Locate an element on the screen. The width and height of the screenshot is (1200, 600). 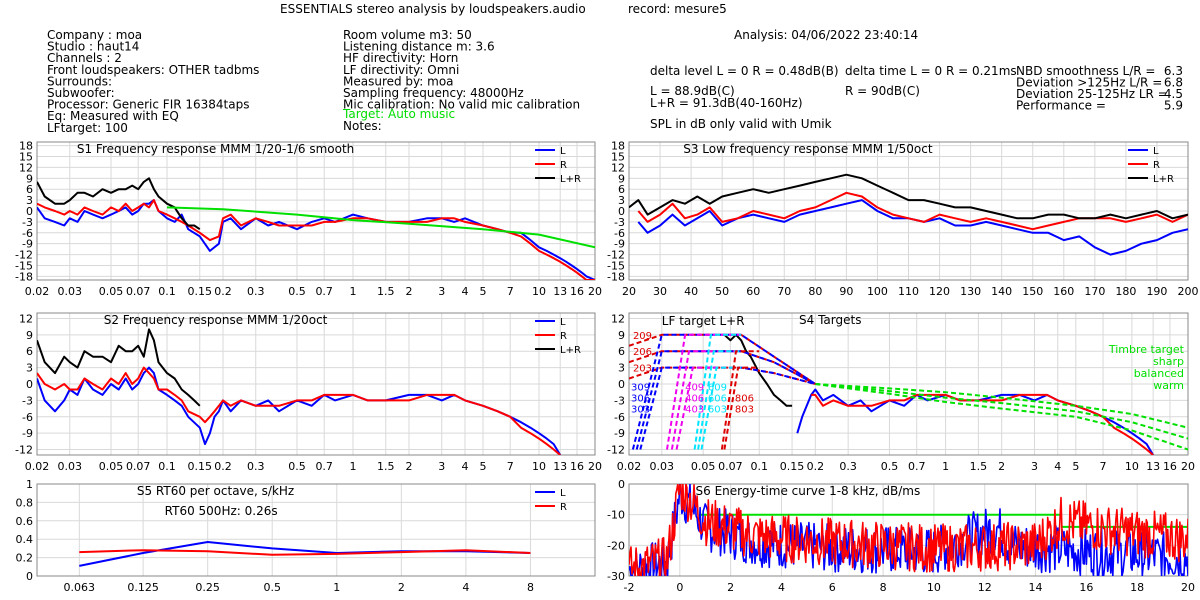
x-tick-label: 90 is located at coordinates (846, 291).